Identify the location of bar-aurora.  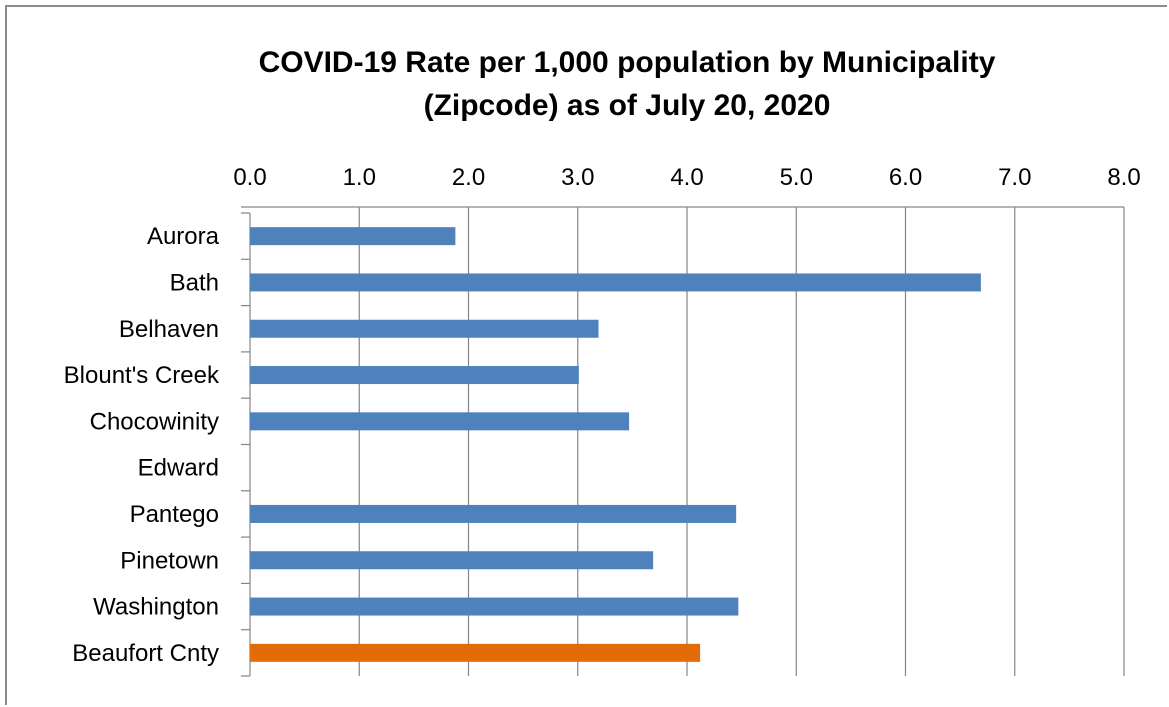
(353, 236).